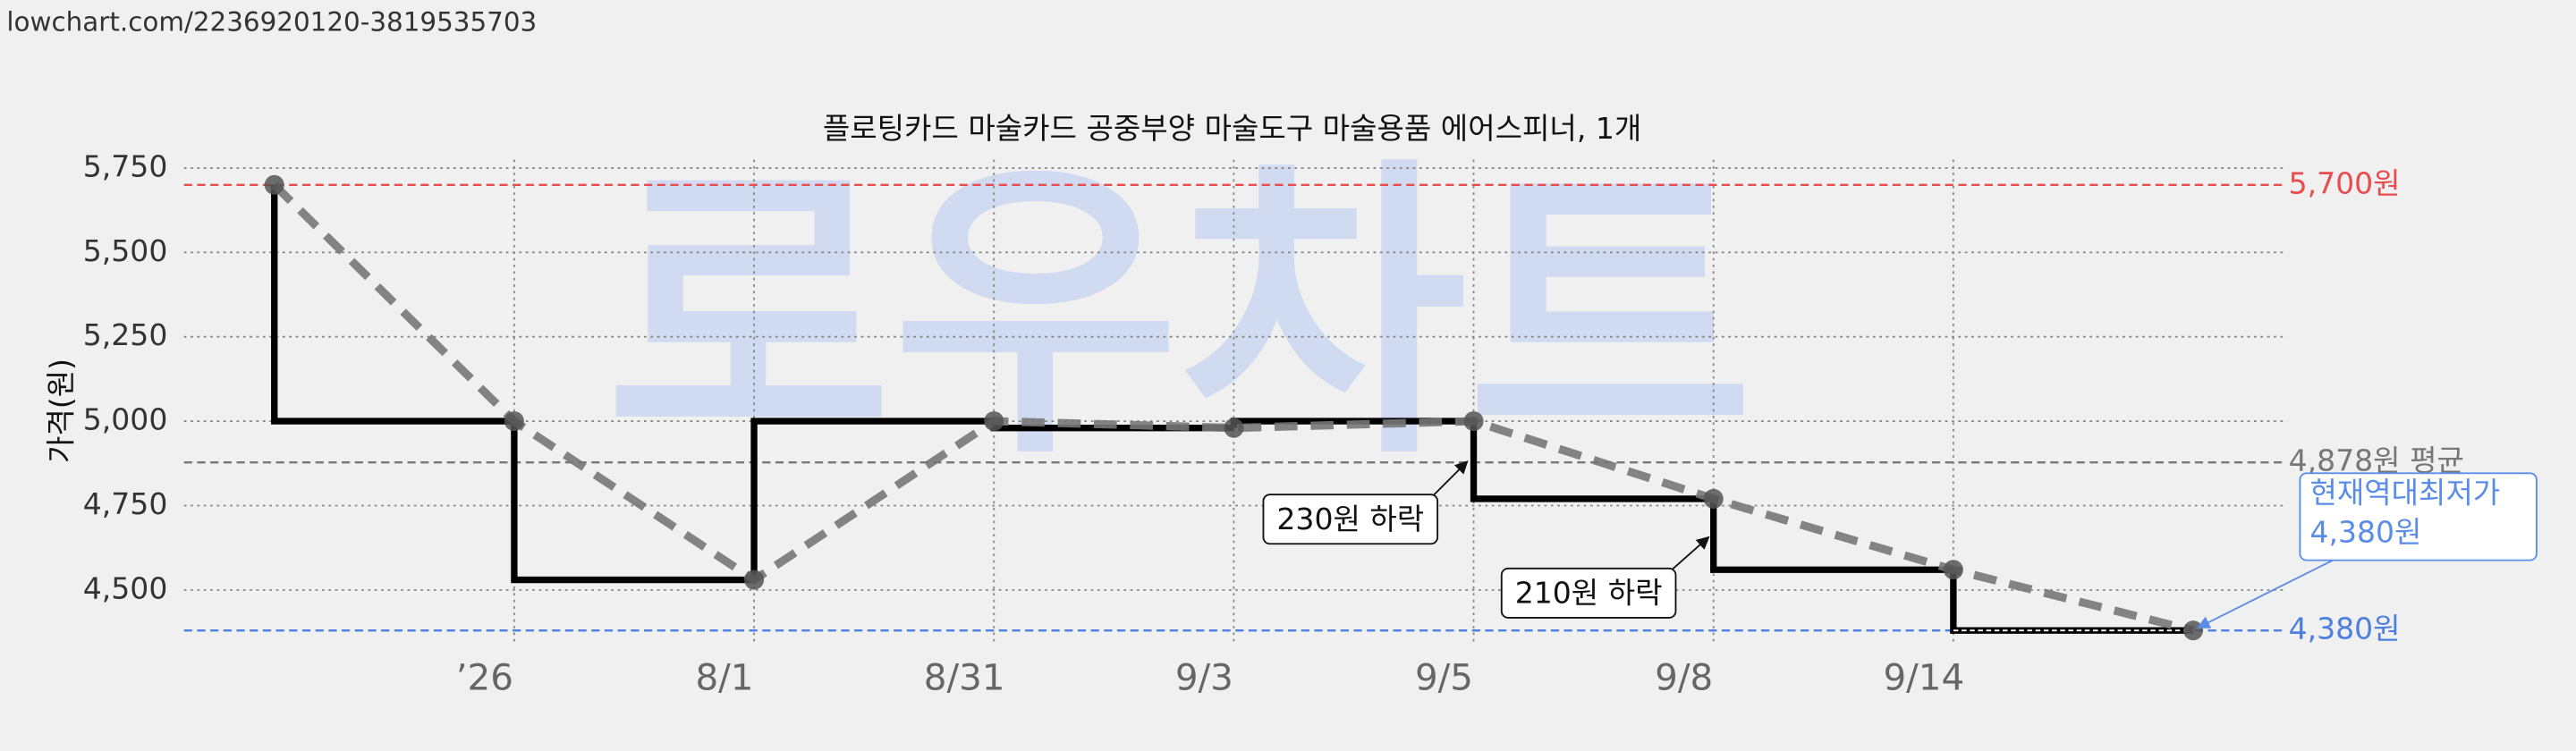 Image resolution: width=2576 pixels, height=751 pixels. What do you see at coordinates (1444, 677) in the screenshot?
I see `x-tick-label: 9/5` at bounding box center [1444, 677].